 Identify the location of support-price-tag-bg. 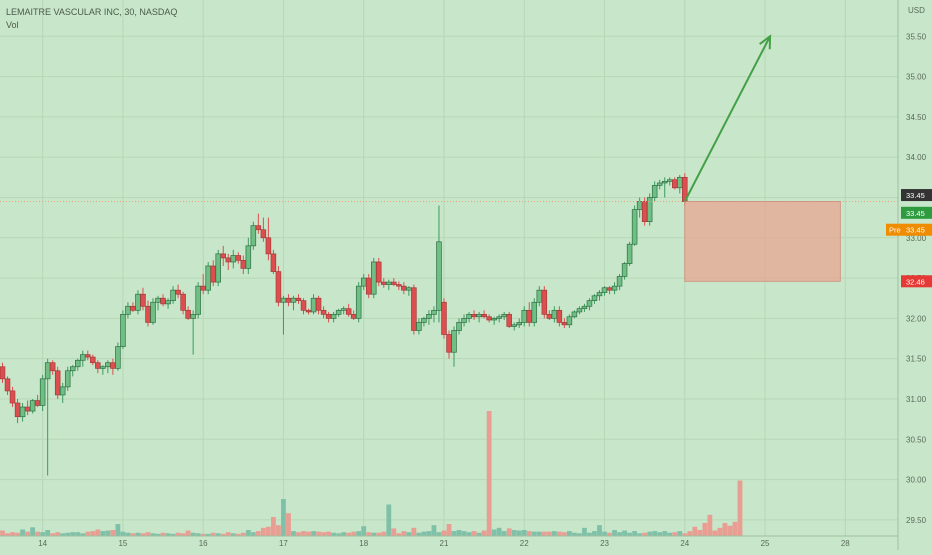
(916, 281).